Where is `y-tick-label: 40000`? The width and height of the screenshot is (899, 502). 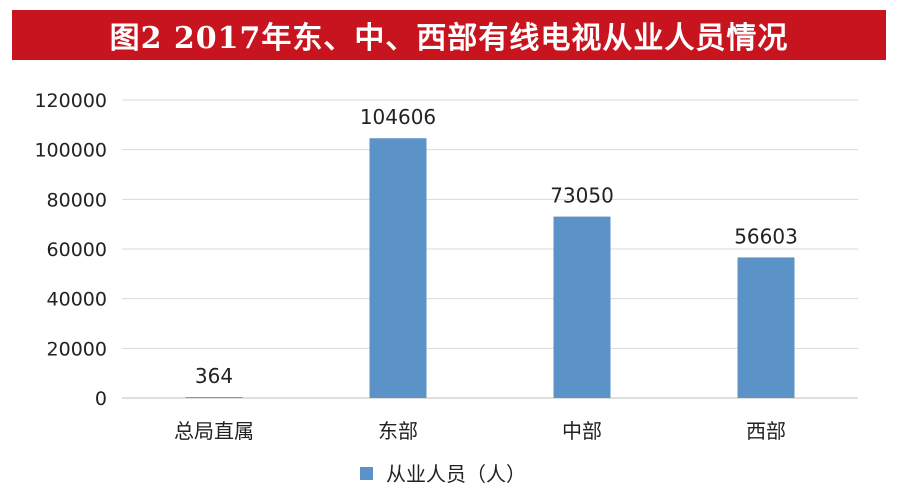 y-tick-label: 40000 is located at coordinates (77, 300).